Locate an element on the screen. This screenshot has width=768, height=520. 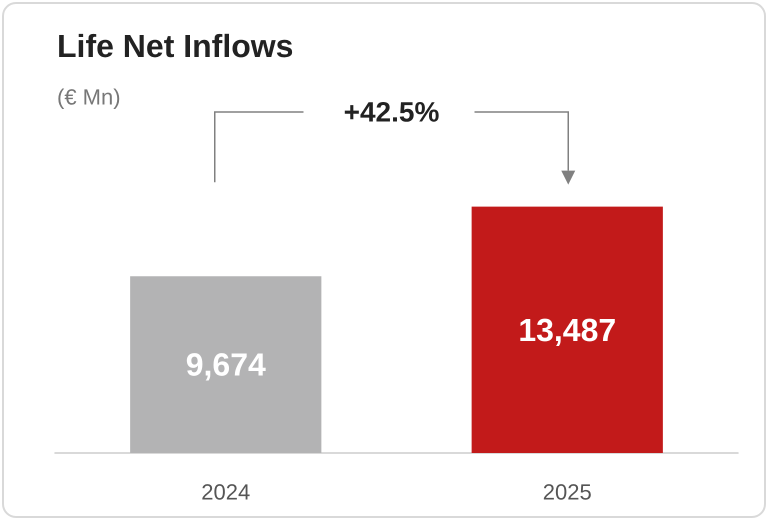
data-label: 13,487 is located at coordinates (567, 330).